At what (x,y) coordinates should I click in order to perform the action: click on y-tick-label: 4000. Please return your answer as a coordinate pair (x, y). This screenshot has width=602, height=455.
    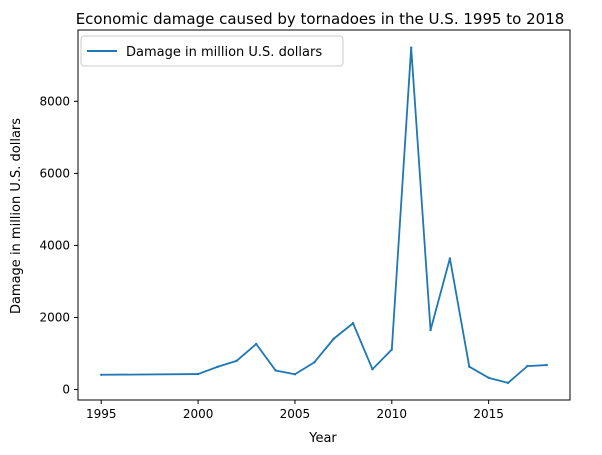
    Looking at the image, I should click on (54, 245).